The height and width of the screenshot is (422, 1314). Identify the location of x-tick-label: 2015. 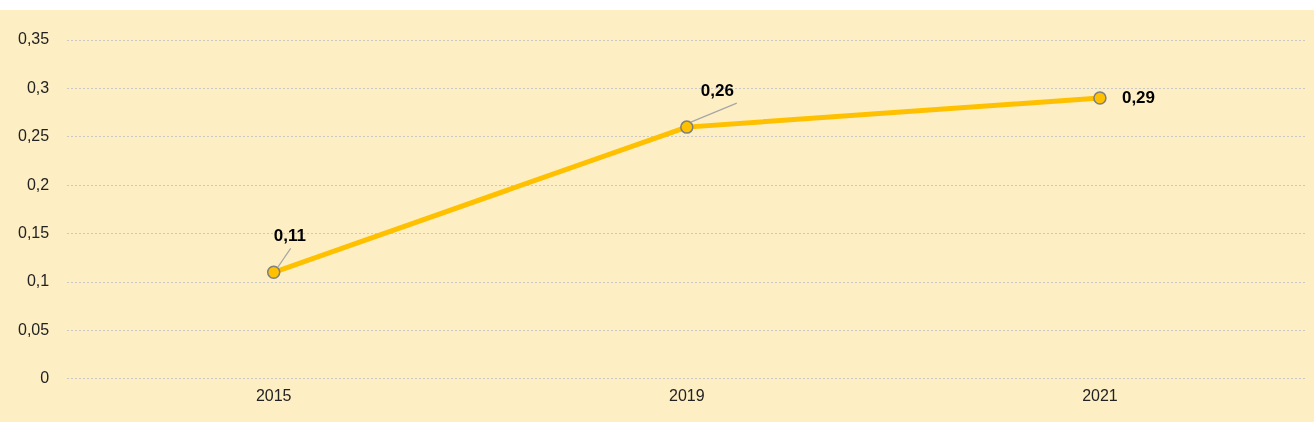
(273, 395).